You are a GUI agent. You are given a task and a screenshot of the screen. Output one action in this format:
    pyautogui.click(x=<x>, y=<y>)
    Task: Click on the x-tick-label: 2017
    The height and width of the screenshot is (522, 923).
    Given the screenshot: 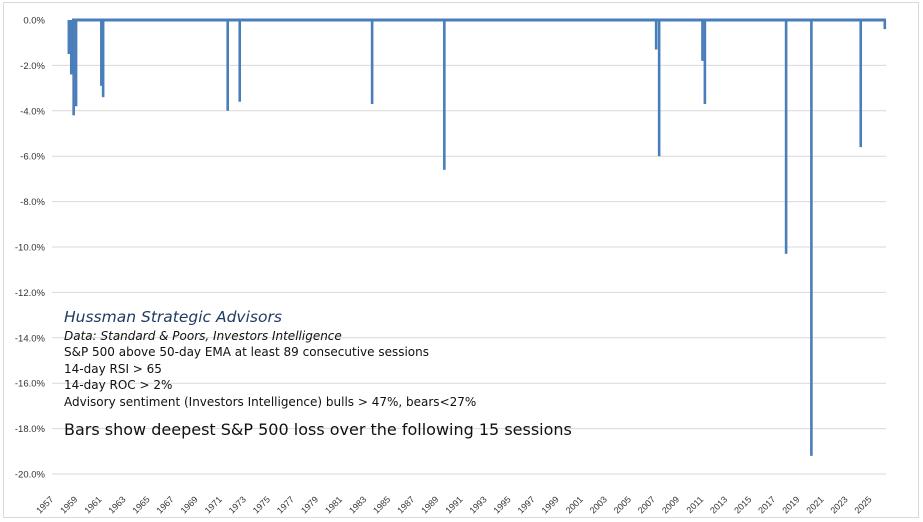 What is the action you would take?
    pyautogui.click(x=766, y=504)
    